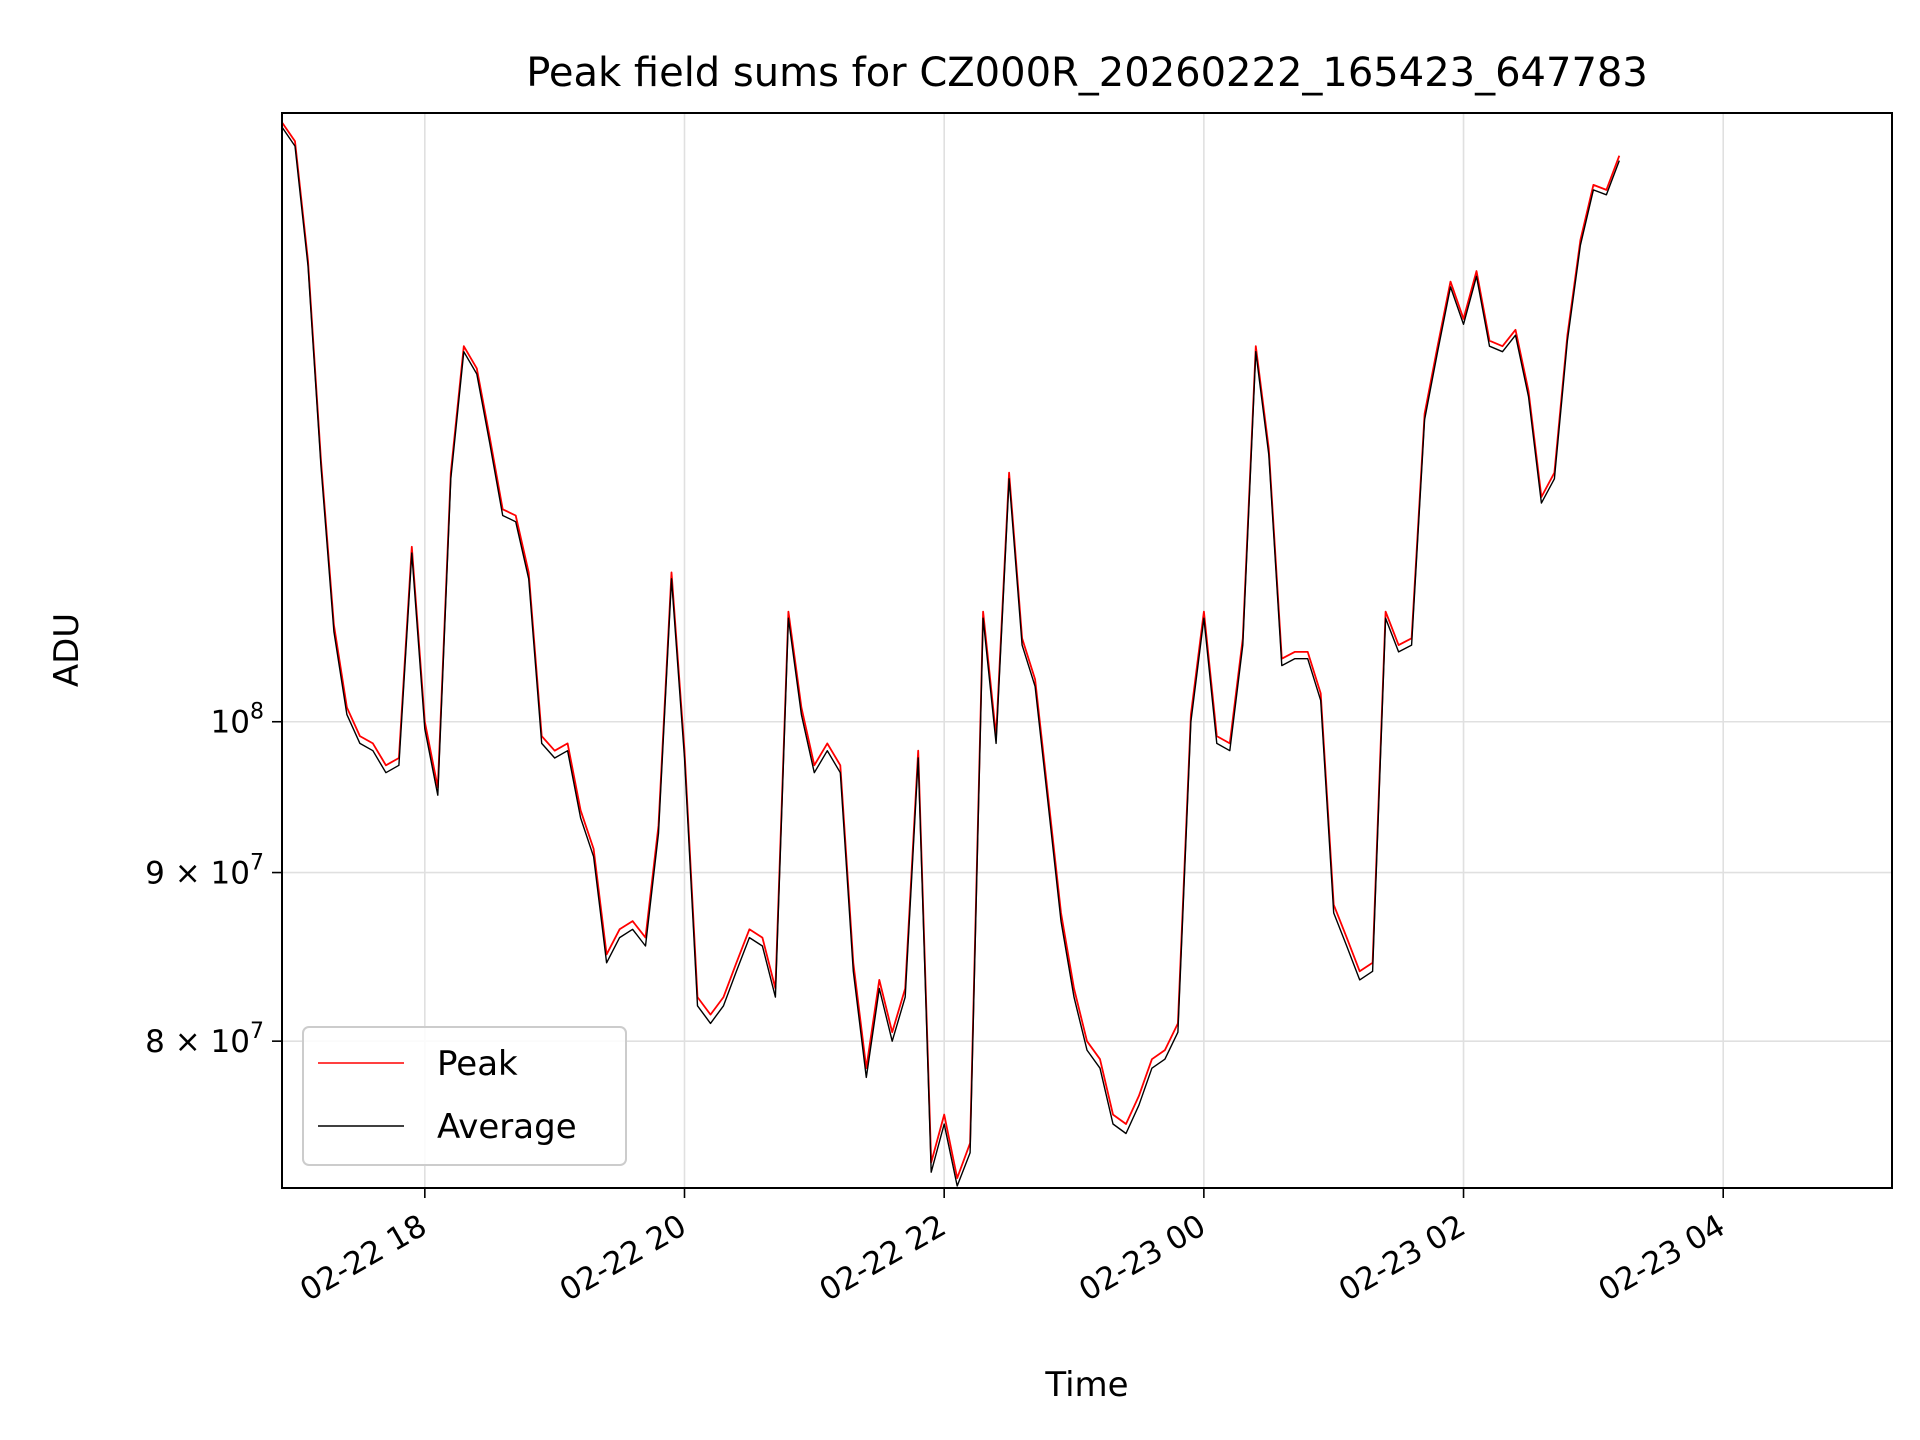 This screenshot has height=1440, width=1920. Describe the element at coordinates (204, 871) in the screenshot. I see `y-tick-label: 9 × 107` at that location.